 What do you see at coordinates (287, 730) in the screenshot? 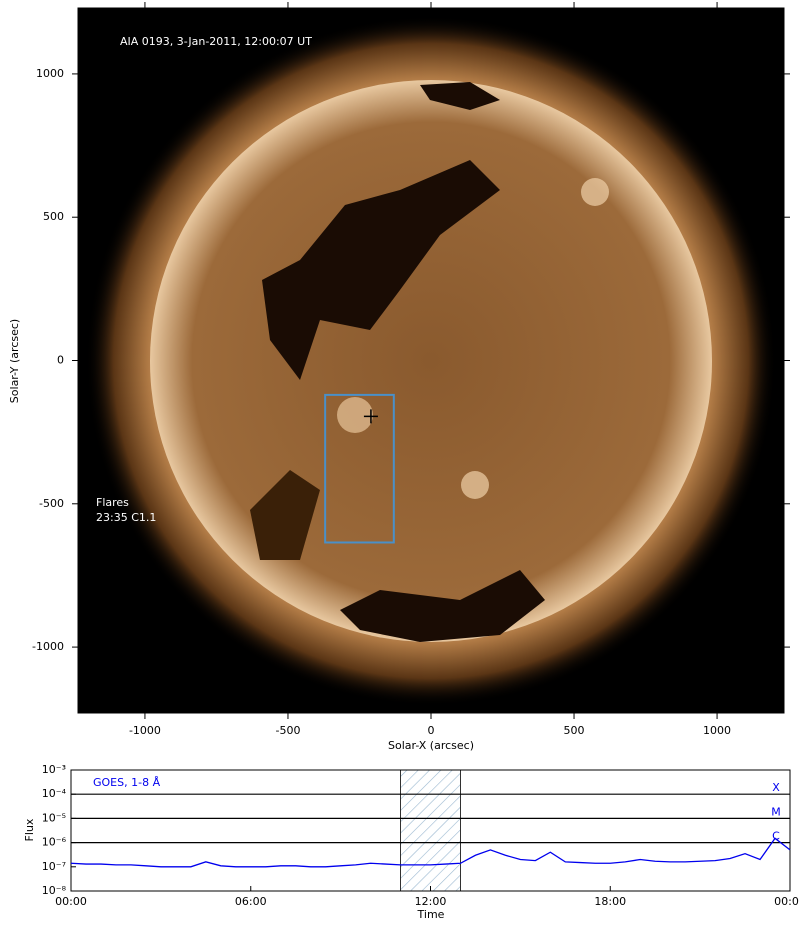
I see `x-tick-label: -500` at bounding box center [287, 730].